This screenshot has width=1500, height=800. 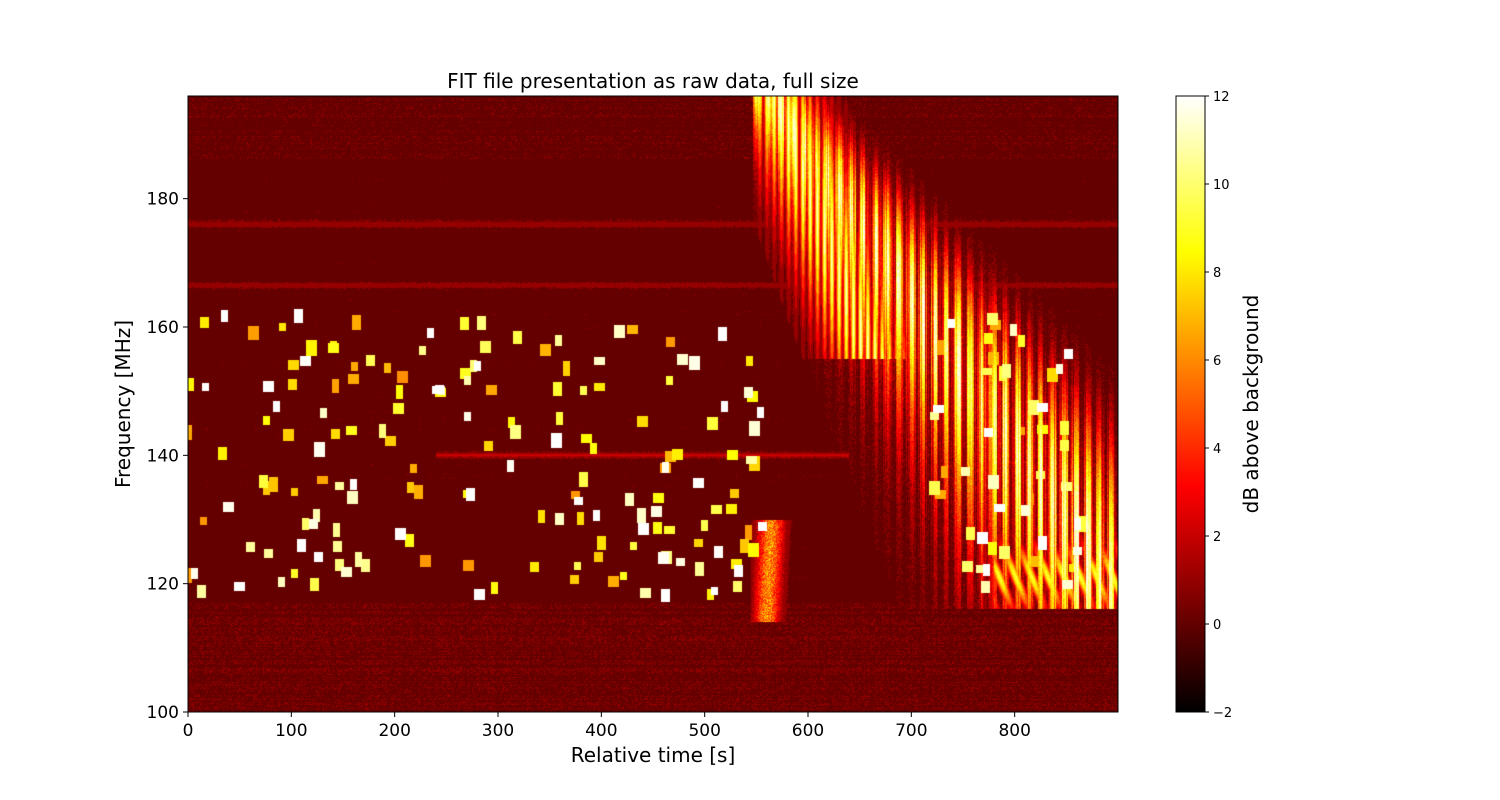 I want to click on x-axis-ticks: 0 100 200 300 400 500 600 700 800, so click(x=607, y=726).